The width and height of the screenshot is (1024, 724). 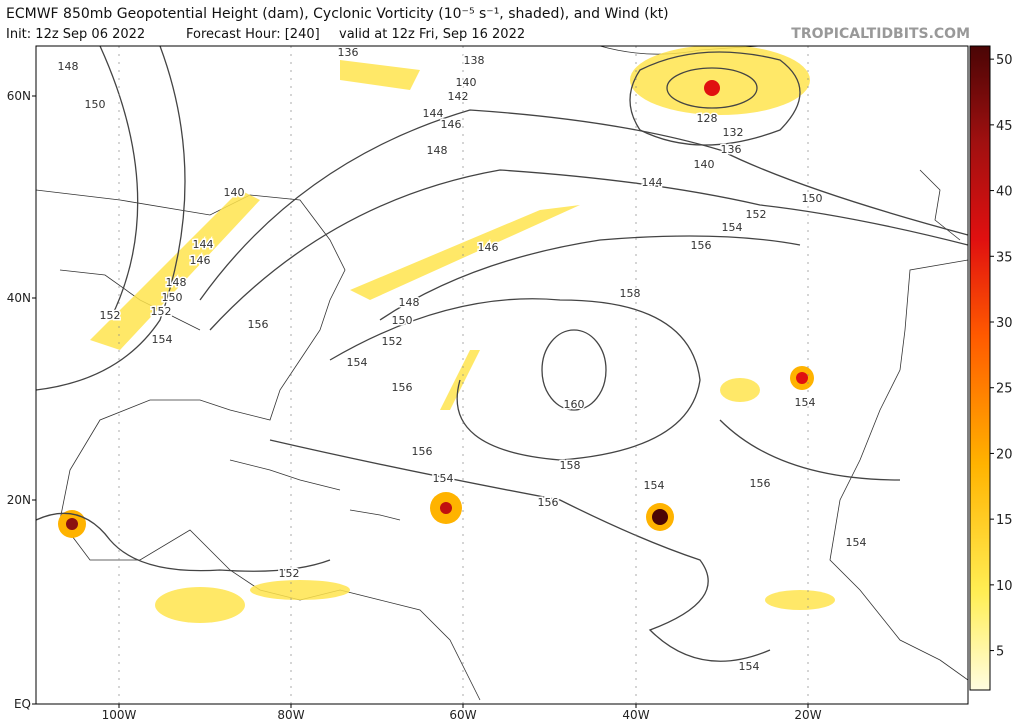 I want to click on colorbar-label: 30, so click(x=1004, y=323).